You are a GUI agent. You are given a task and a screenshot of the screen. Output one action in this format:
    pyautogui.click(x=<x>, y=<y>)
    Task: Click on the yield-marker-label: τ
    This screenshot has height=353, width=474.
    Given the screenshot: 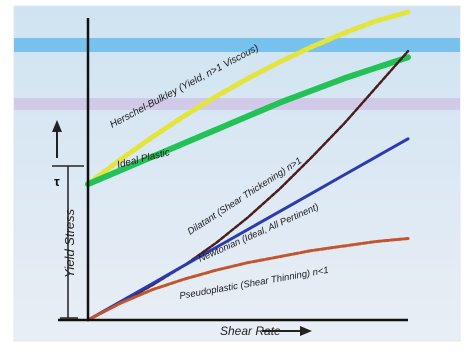 What is the action you would take?
    pyautogui.click(x=57, y=181)
    